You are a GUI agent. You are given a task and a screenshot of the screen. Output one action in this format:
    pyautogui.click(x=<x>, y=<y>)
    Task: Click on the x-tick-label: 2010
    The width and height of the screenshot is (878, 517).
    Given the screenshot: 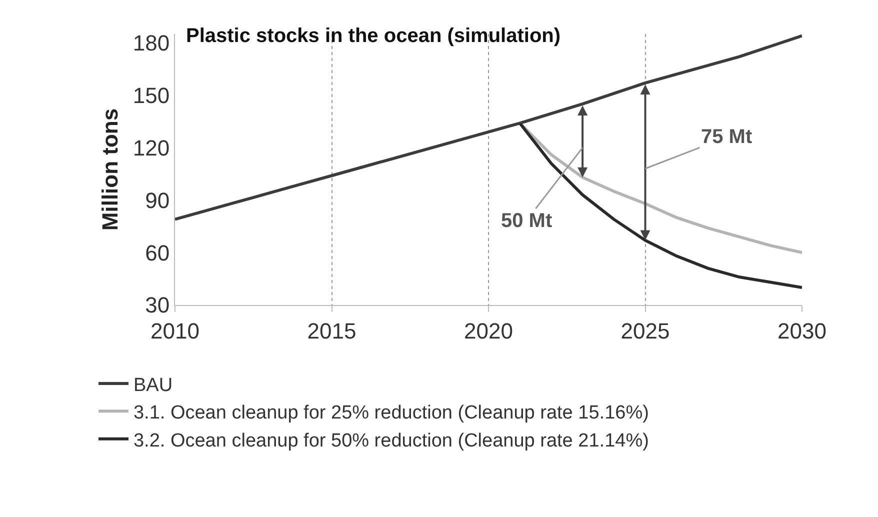 What is the action you would take?
    pyautogui.click(x=175, y=331)
    